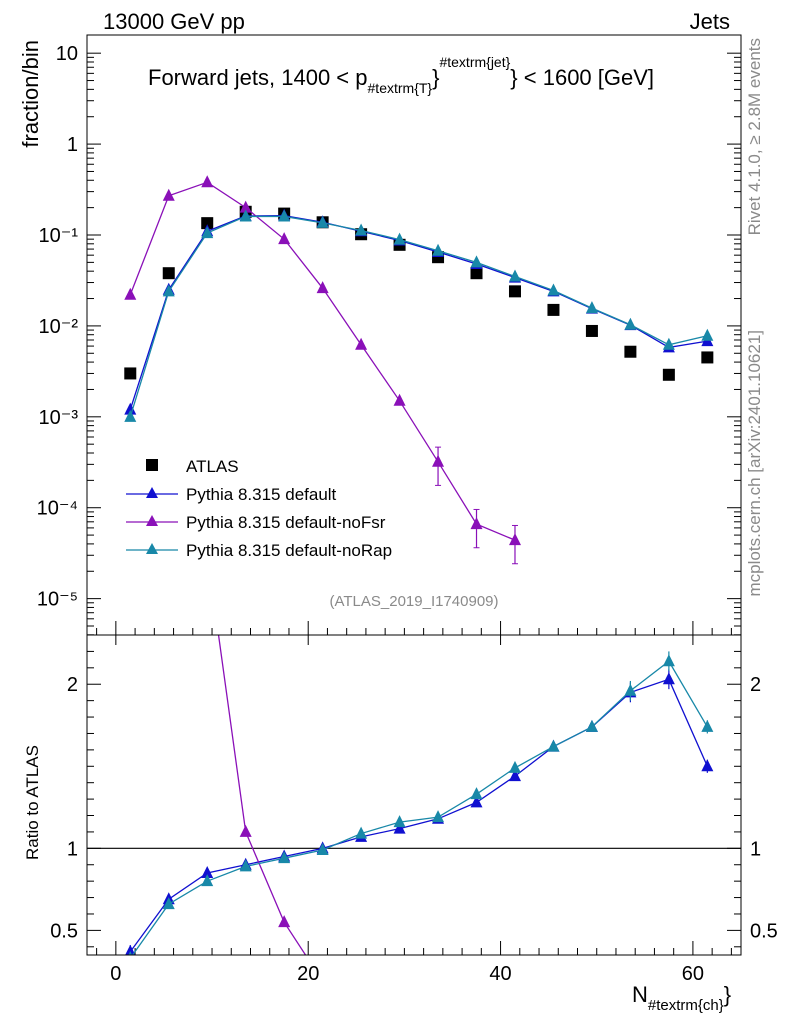 The image size is (786, 1024). What do you see at coordinates (308, 974) in the screenshot?
I see `x-tick-label: 20` at bounding box center [308, 974].